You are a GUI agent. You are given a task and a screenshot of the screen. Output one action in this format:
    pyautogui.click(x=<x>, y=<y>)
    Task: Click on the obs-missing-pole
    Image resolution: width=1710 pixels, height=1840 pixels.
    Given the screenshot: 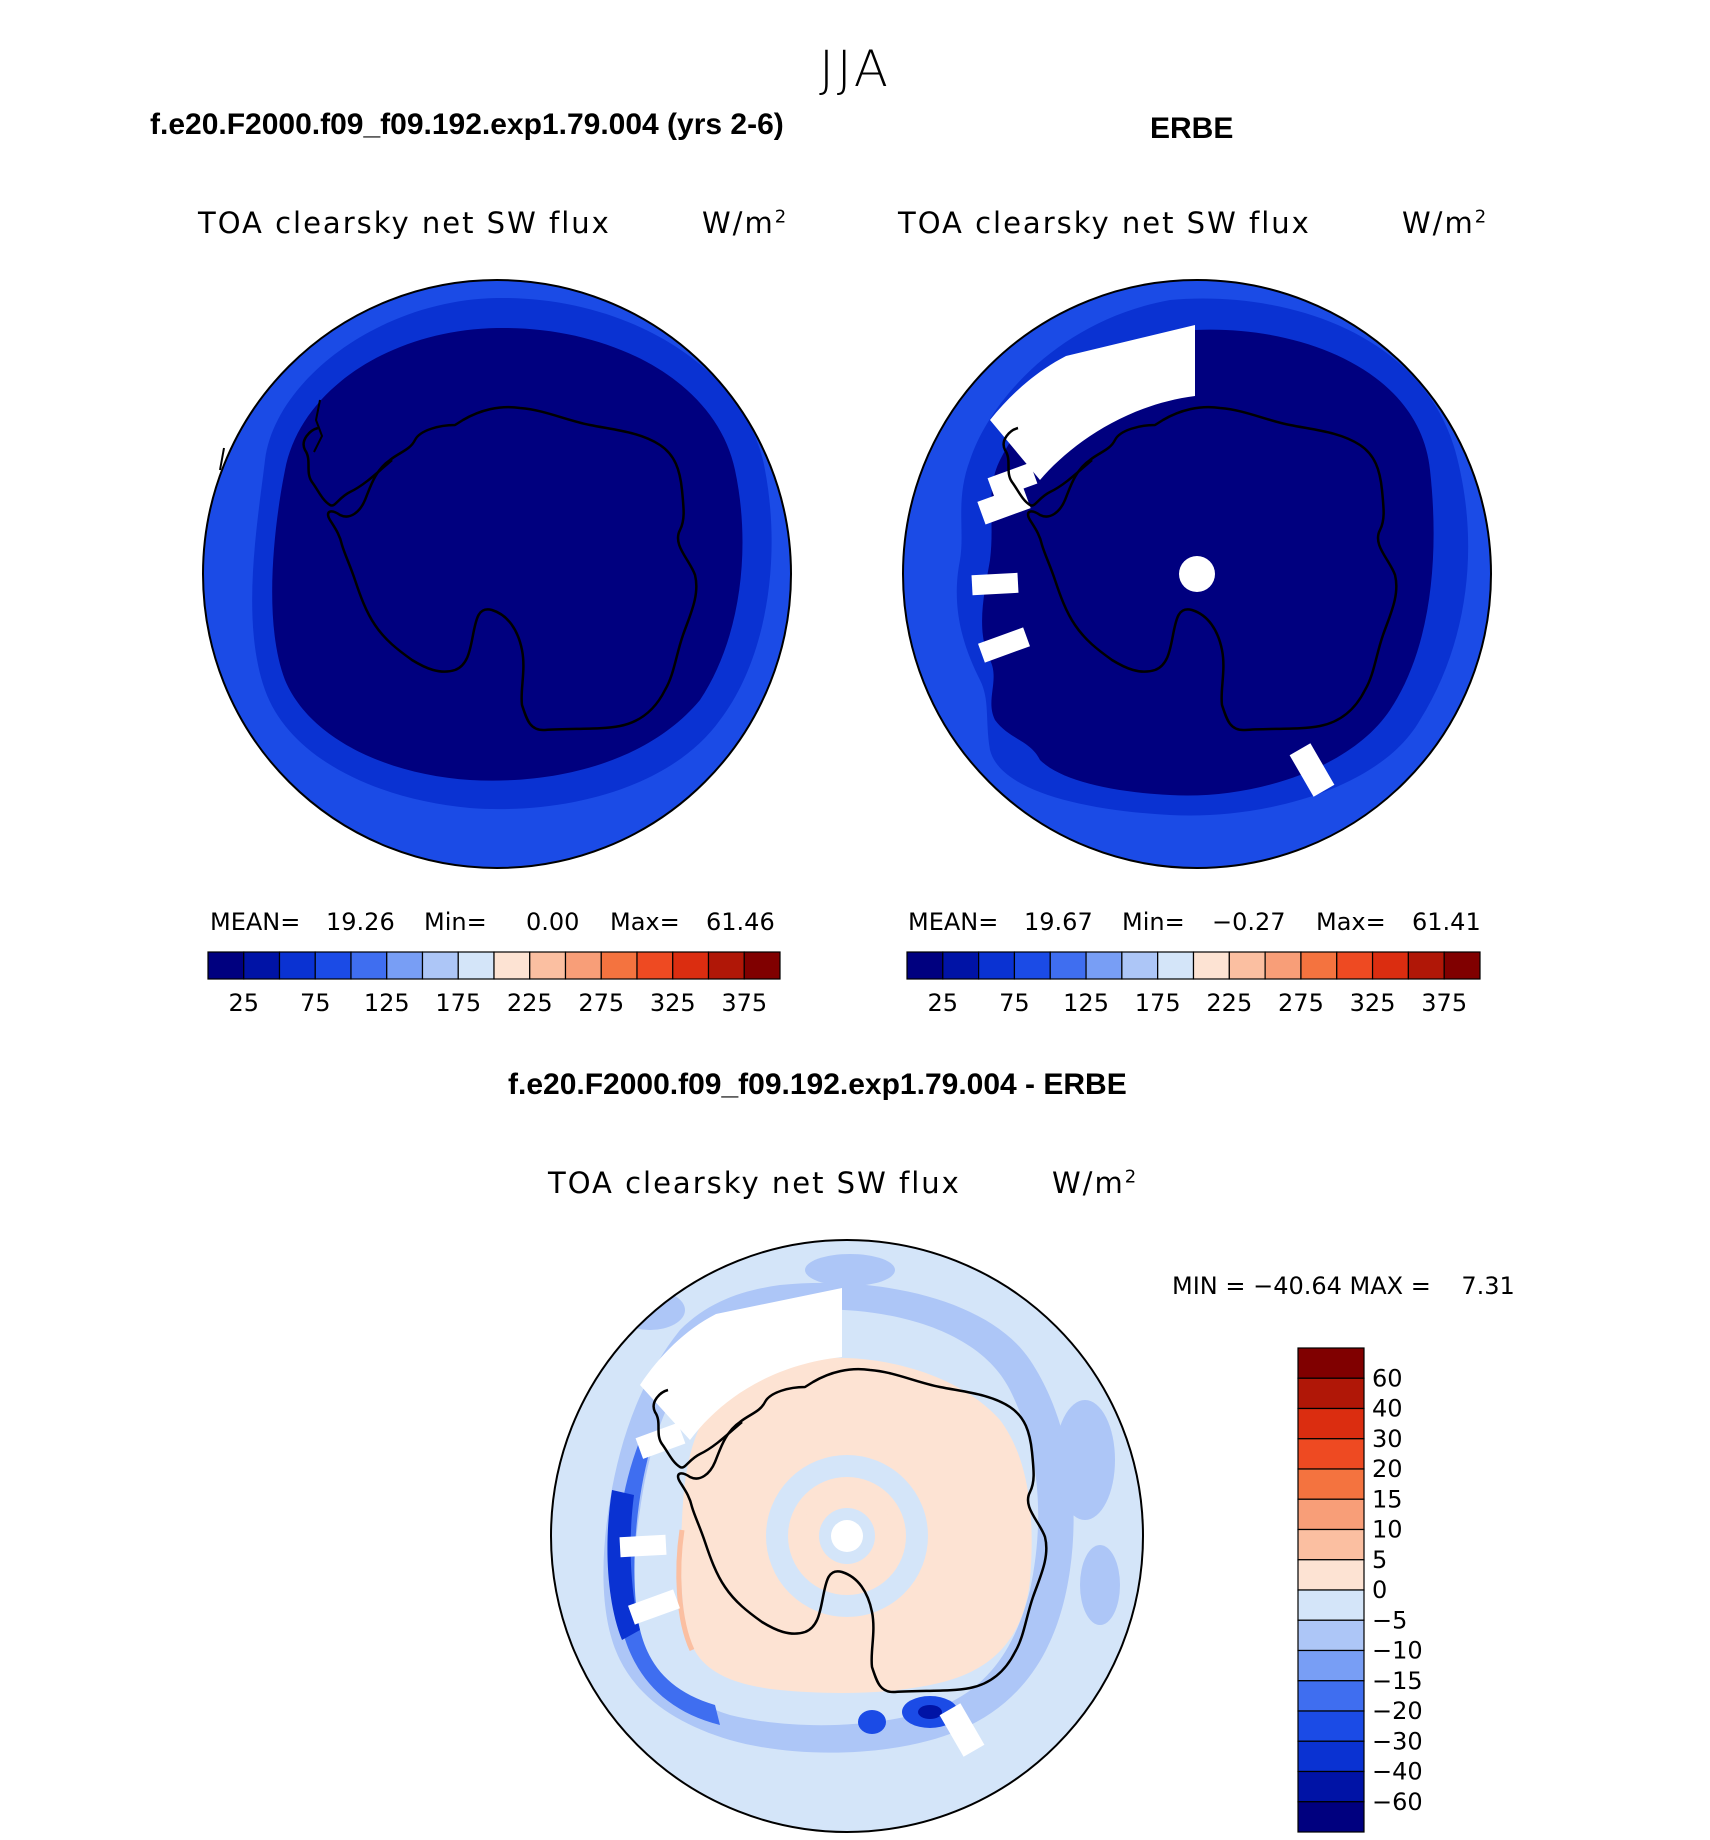 What is the action you would take?
    pyautogui.click(x=1197, y=574)
    